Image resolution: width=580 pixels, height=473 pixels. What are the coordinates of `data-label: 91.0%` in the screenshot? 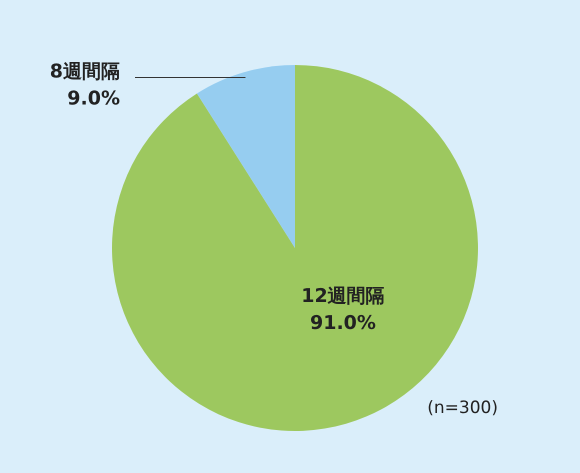 It's located at (343, 323).